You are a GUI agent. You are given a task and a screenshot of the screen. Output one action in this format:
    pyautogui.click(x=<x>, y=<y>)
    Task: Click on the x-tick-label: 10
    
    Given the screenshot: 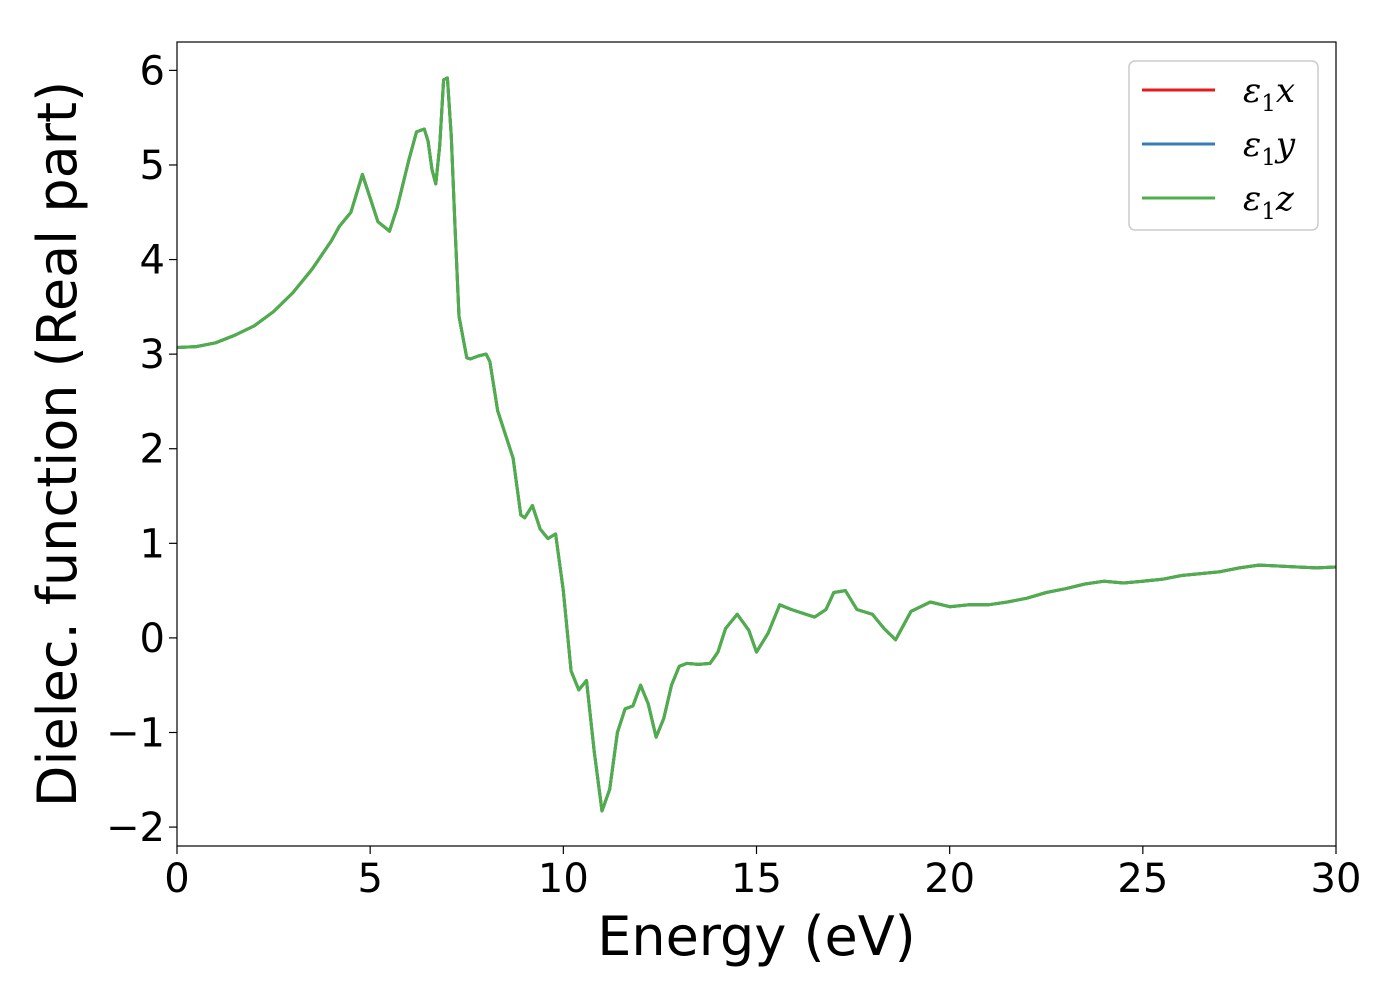 What is the action you would take?
    pyautogui.click(x=563, y=879)
    